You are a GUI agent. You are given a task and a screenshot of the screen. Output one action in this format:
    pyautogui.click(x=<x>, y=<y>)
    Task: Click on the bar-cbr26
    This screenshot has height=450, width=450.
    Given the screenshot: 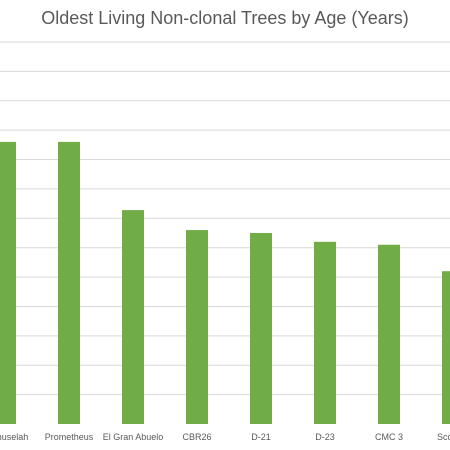 What is the action you would take?
    pyautogui.click(x=197, y=327)
    